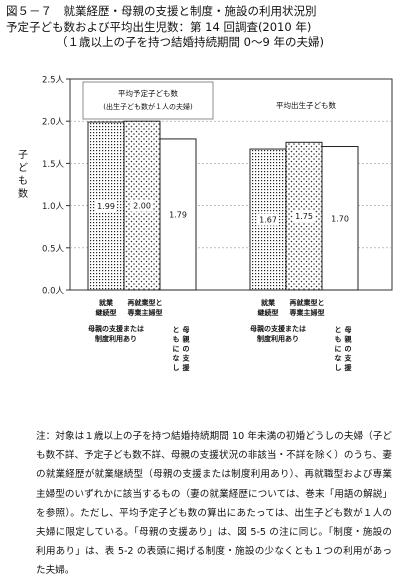  What do you see at coordinates (23, 193) in the screenshot?
I see `y-axis-label-char: 数` at bounding box center [23, 193].